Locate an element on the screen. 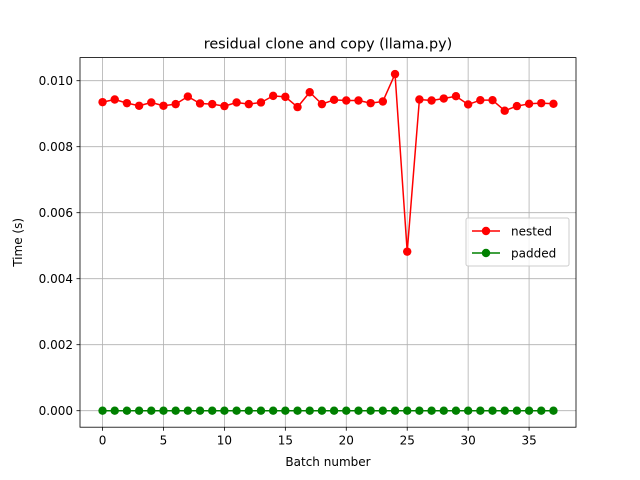 The height and width of the screenshot is (480, 640). y-tick-label: 0.010 is located at coordinates (56, 81).